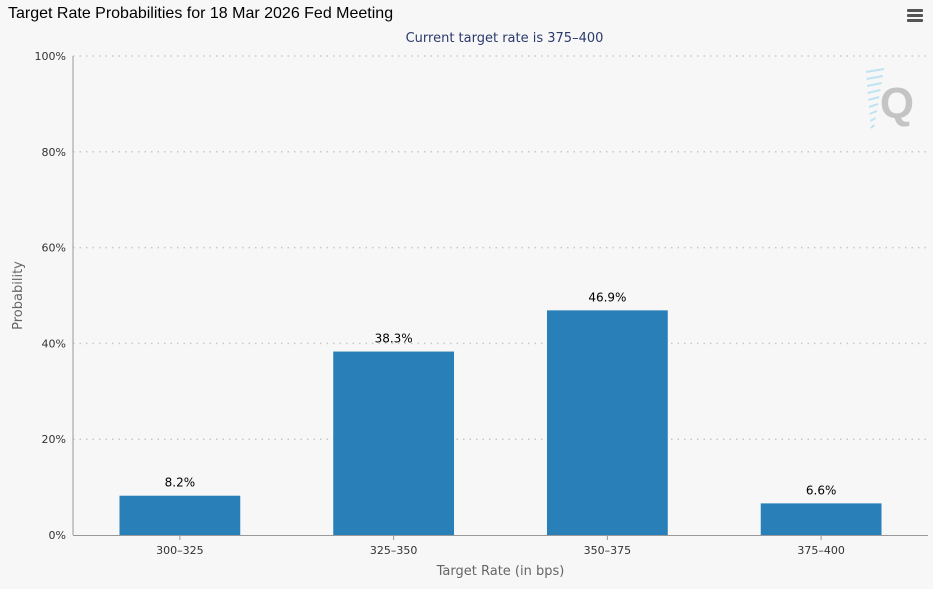 The height and width of the screenshot is (589, 933). What do you see at coordinates (608, 550) in the screenshot?
I see `x-tick-label: 350–375` at bounding box center [608, 550].